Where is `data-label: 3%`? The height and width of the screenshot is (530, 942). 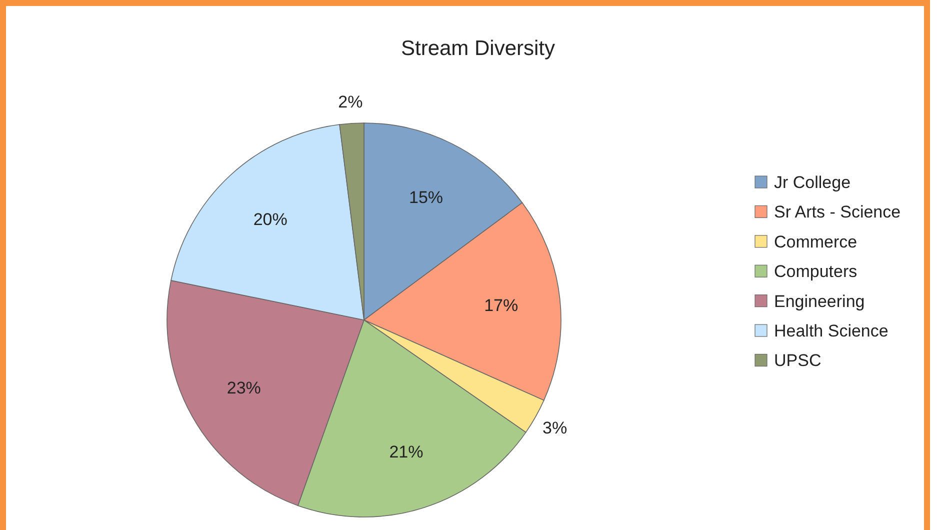
data-label: 3% is located at coordinates (555, 428).